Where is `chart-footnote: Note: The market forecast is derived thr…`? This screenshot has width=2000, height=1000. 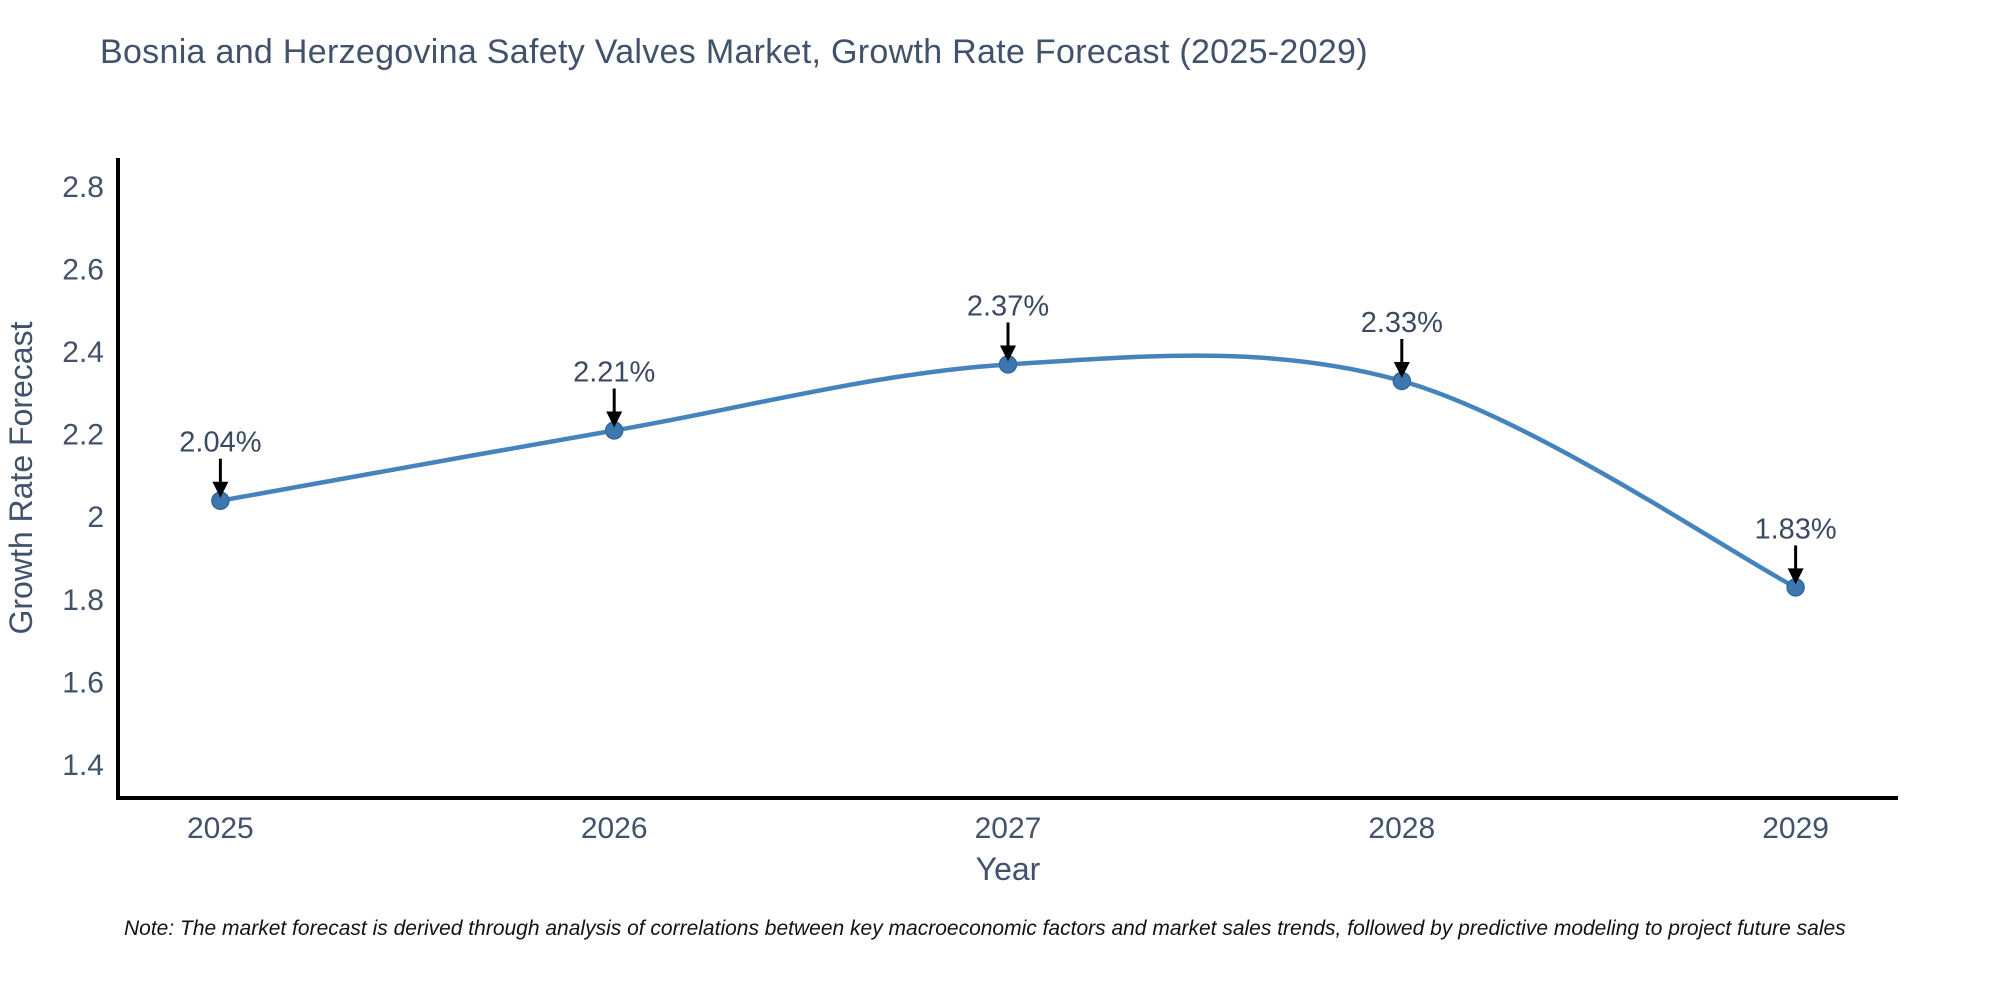 chart-footnote: Note: The market forecast is derived thr… is located at coordinates (985, 928).